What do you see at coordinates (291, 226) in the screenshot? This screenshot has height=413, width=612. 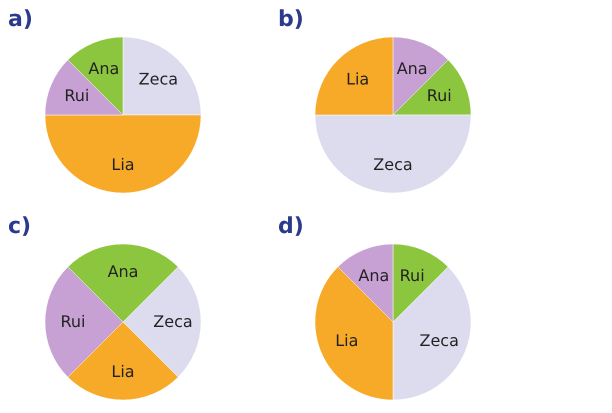 I see `chart-title: d)` at bounding box center [291, 226].